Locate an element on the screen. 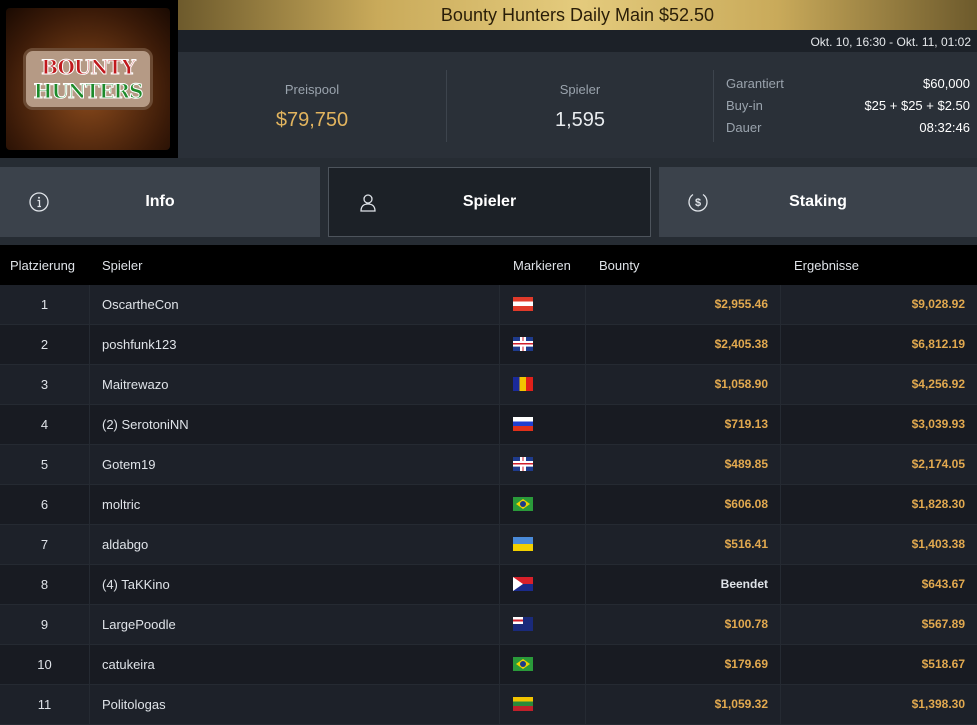 This screenshot has height=725, width=977. table-row: 8 (4) TaKKino Beendet $643.67 is located at coordinates (488, 585).